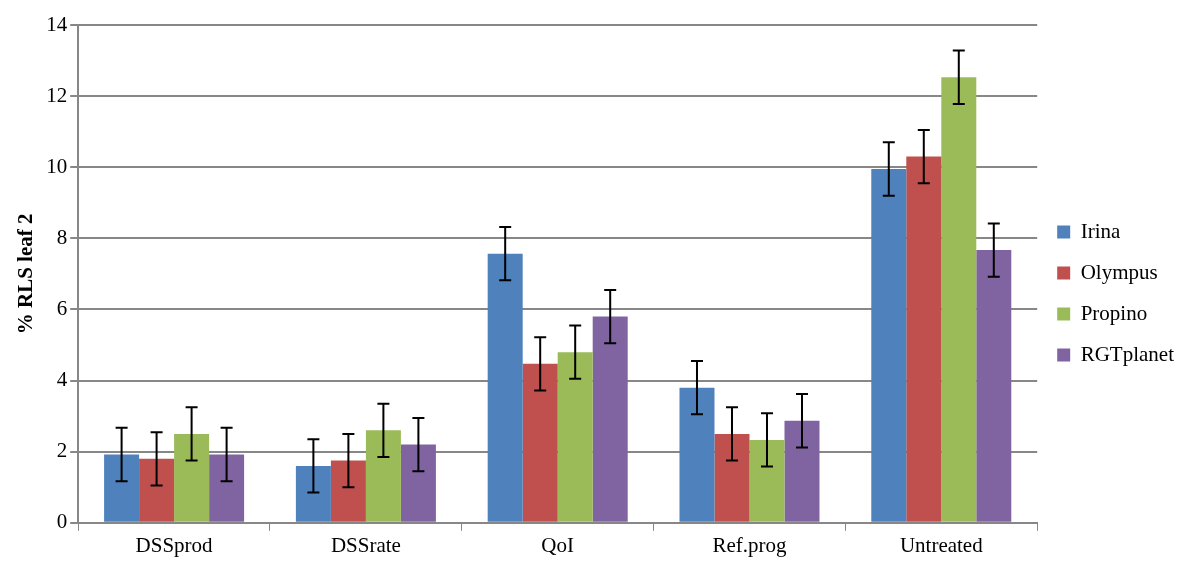 The height and width of the screenshot is (577, 1204). What do you see at coordinates (62, 236) in the screenshot?
I see `y-tick-label: 8` at bounding box center [62, 236].